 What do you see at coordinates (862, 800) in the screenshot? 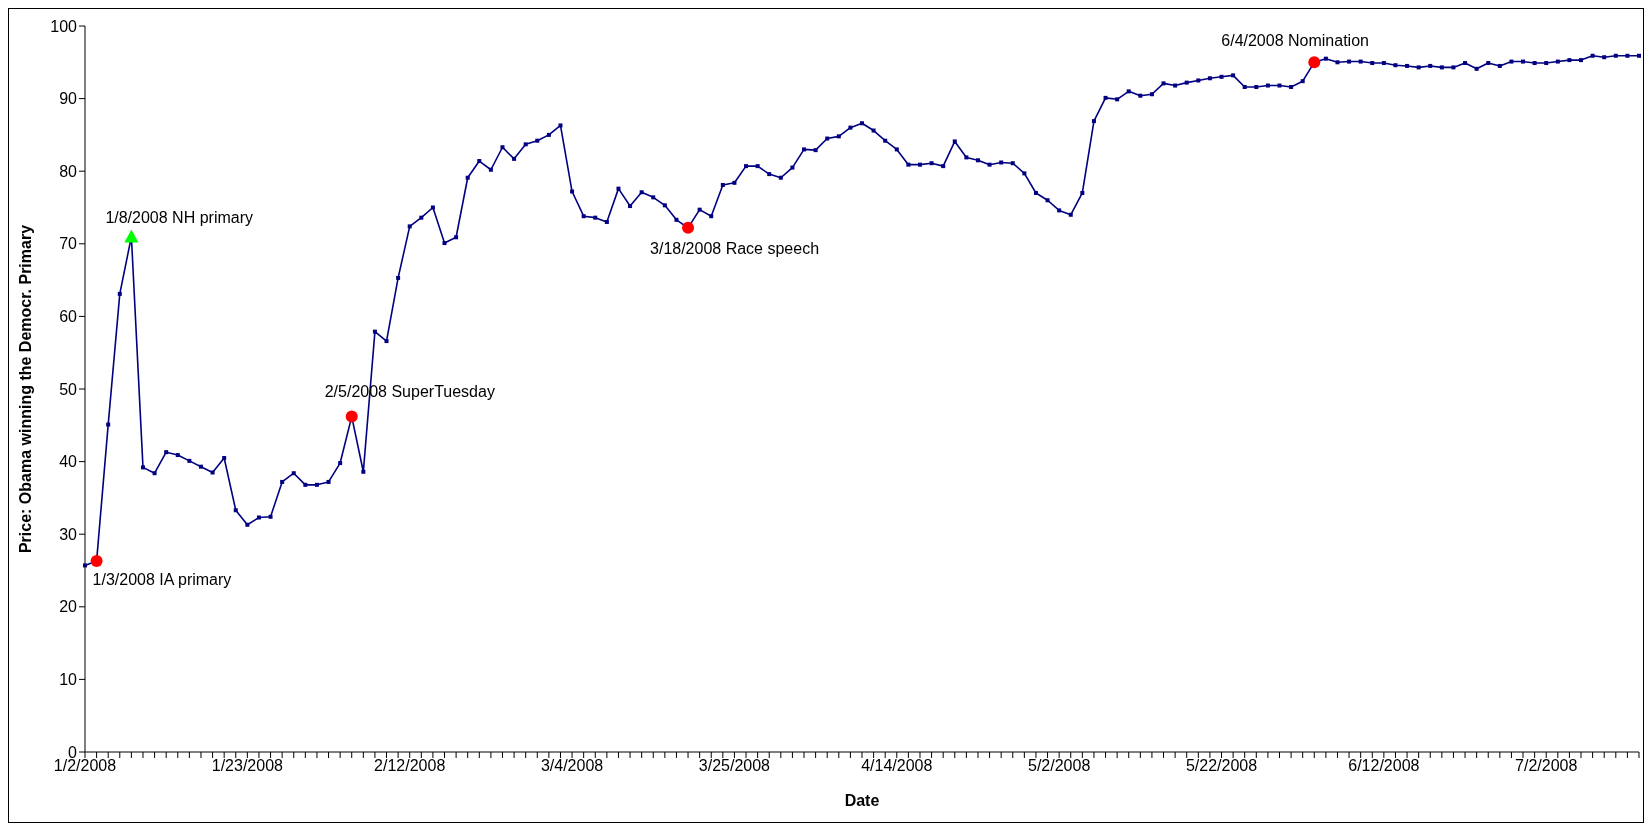
I see `x-axis-title: Date` at bounding box center [862, 800].